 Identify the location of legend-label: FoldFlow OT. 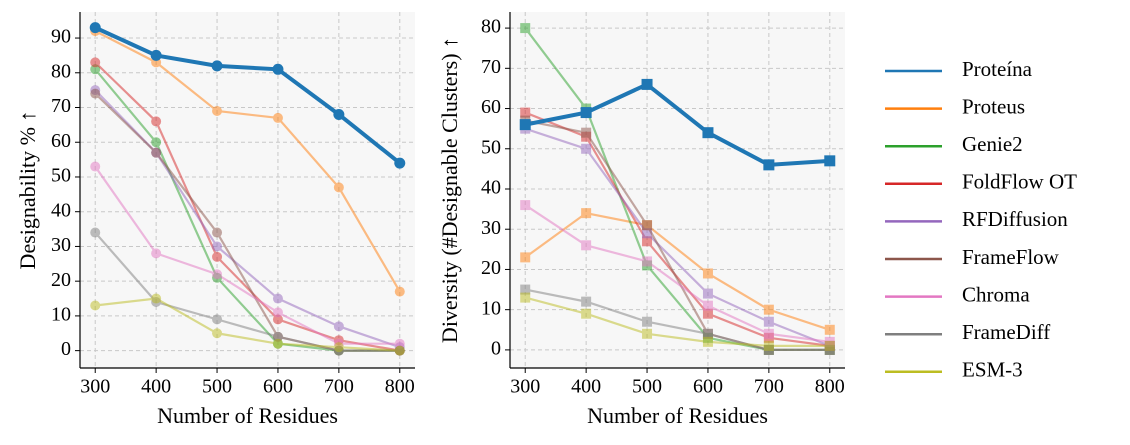
(1019, 182).